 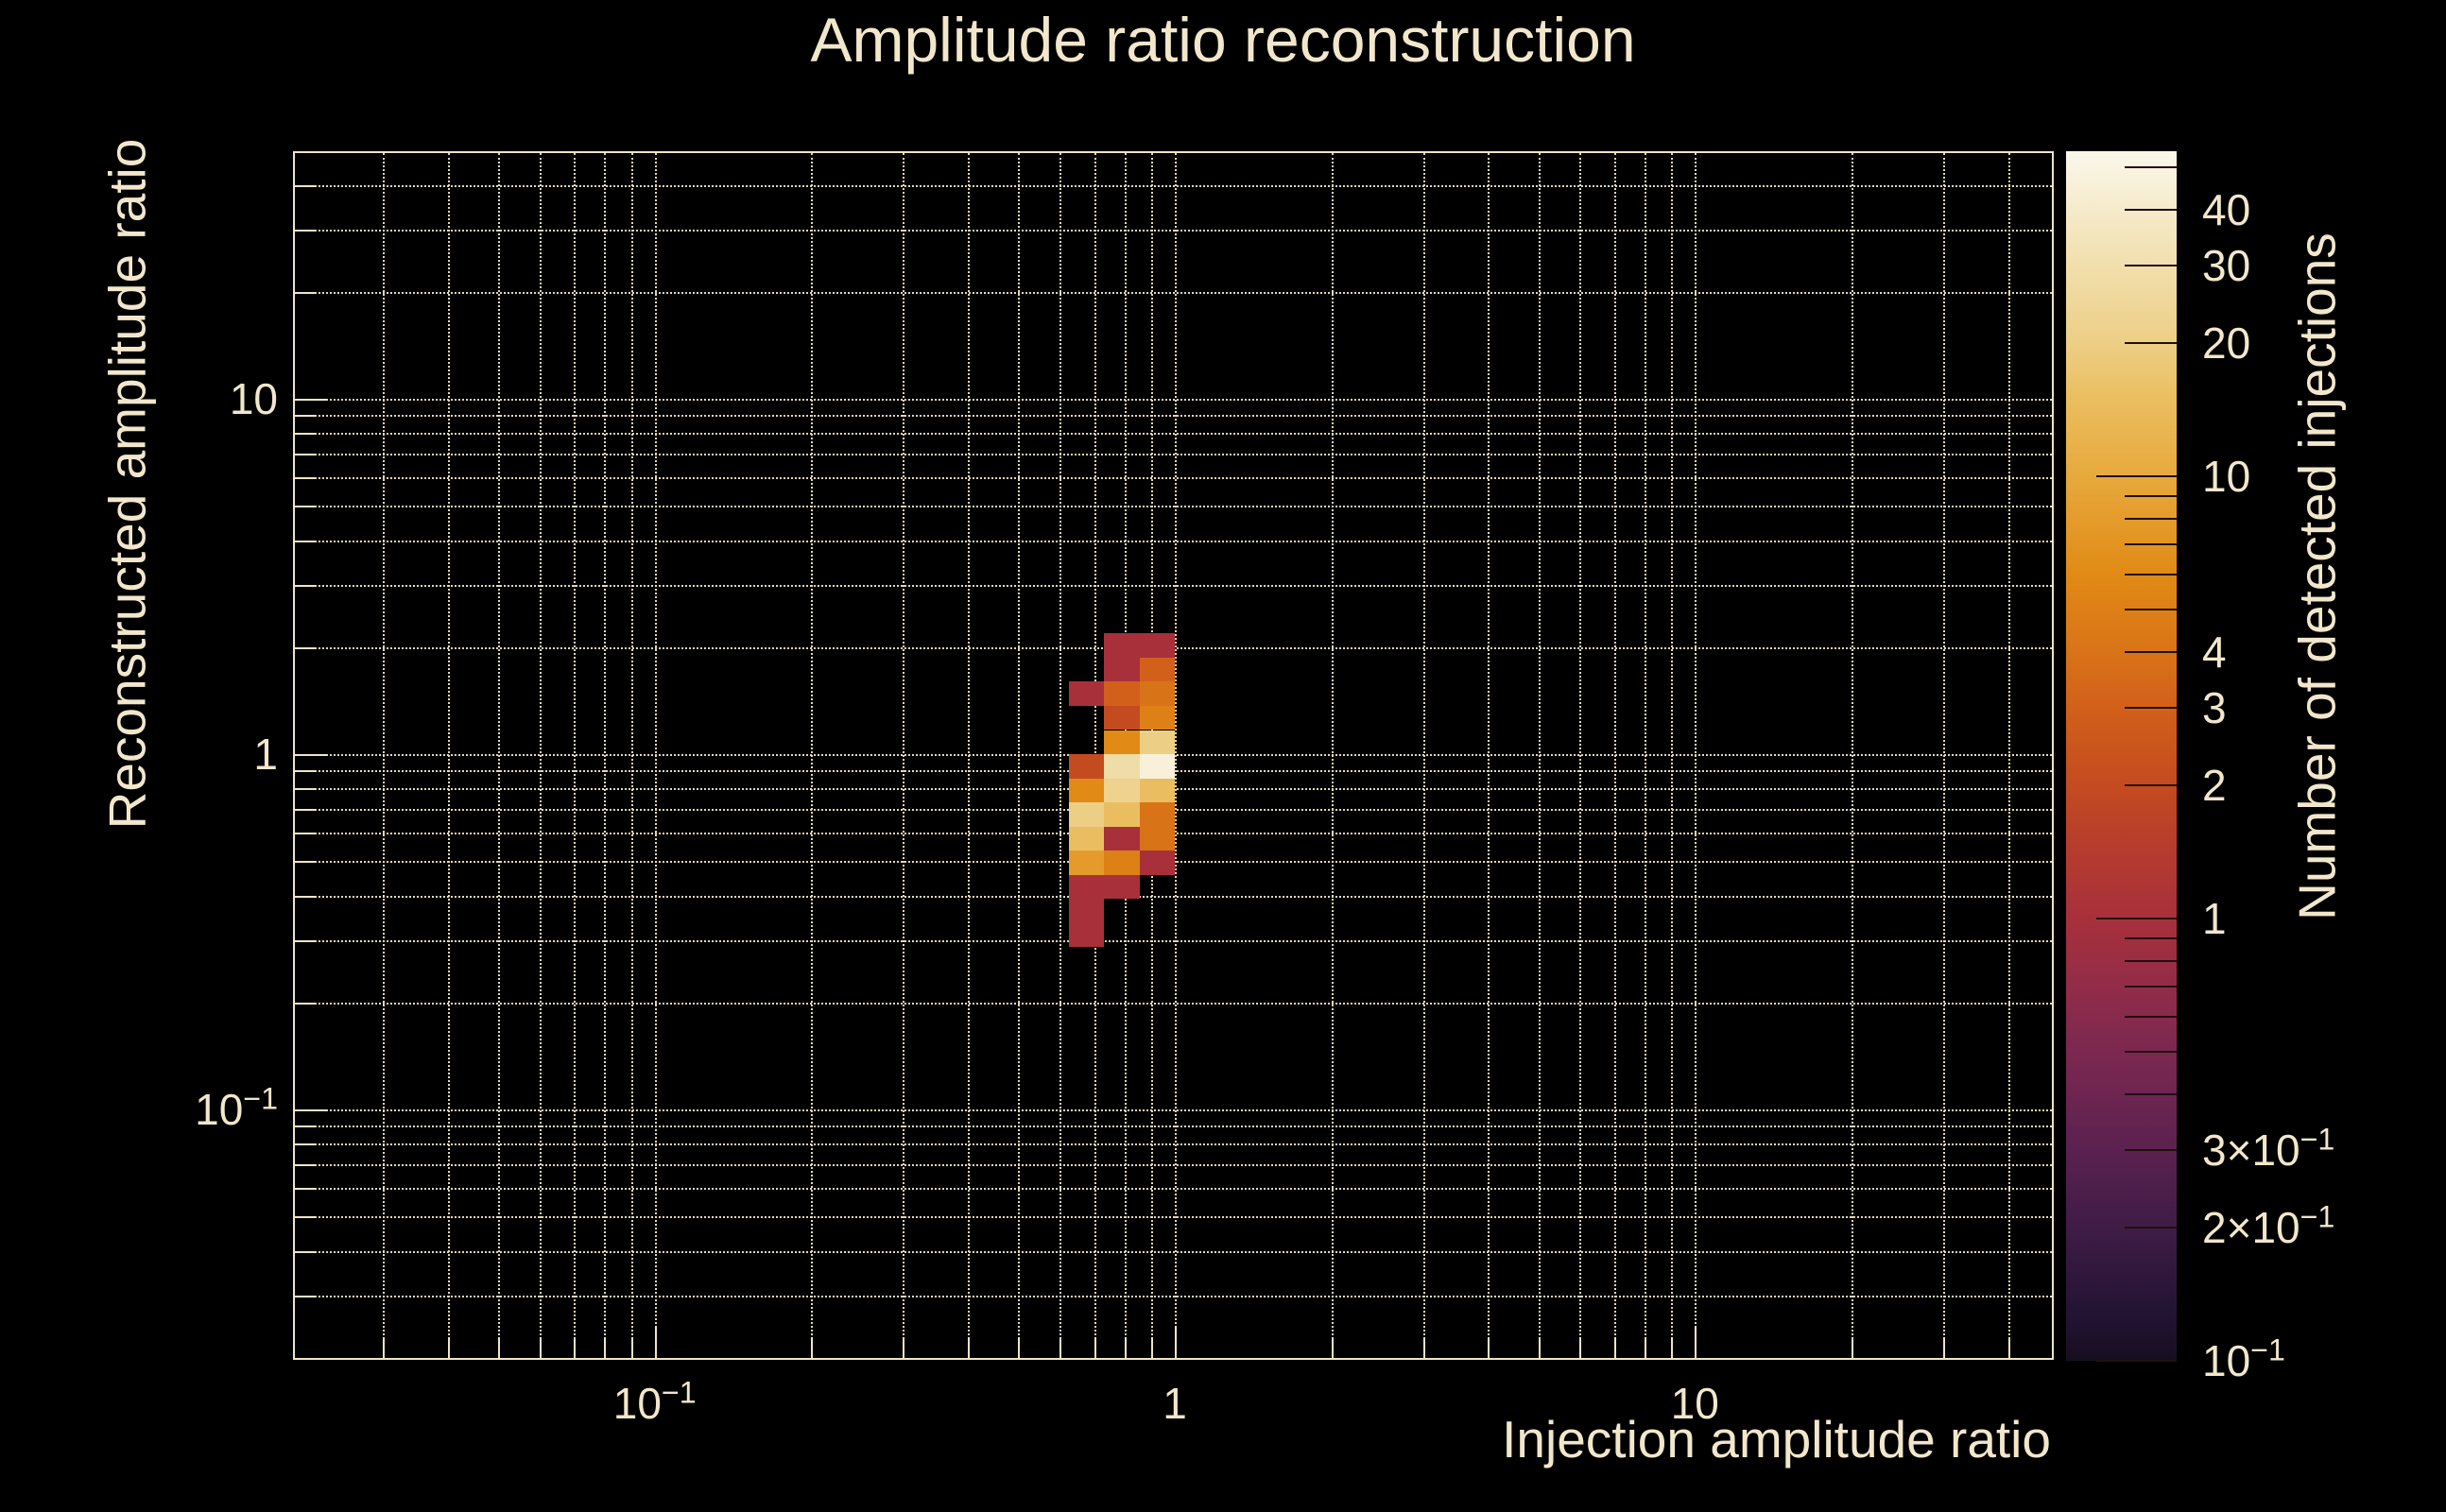 What do you see at coordinates (2226, 343) in the screenshot?
I see `colorbar-tick-label: 20` at bounding box center [2226, 343].